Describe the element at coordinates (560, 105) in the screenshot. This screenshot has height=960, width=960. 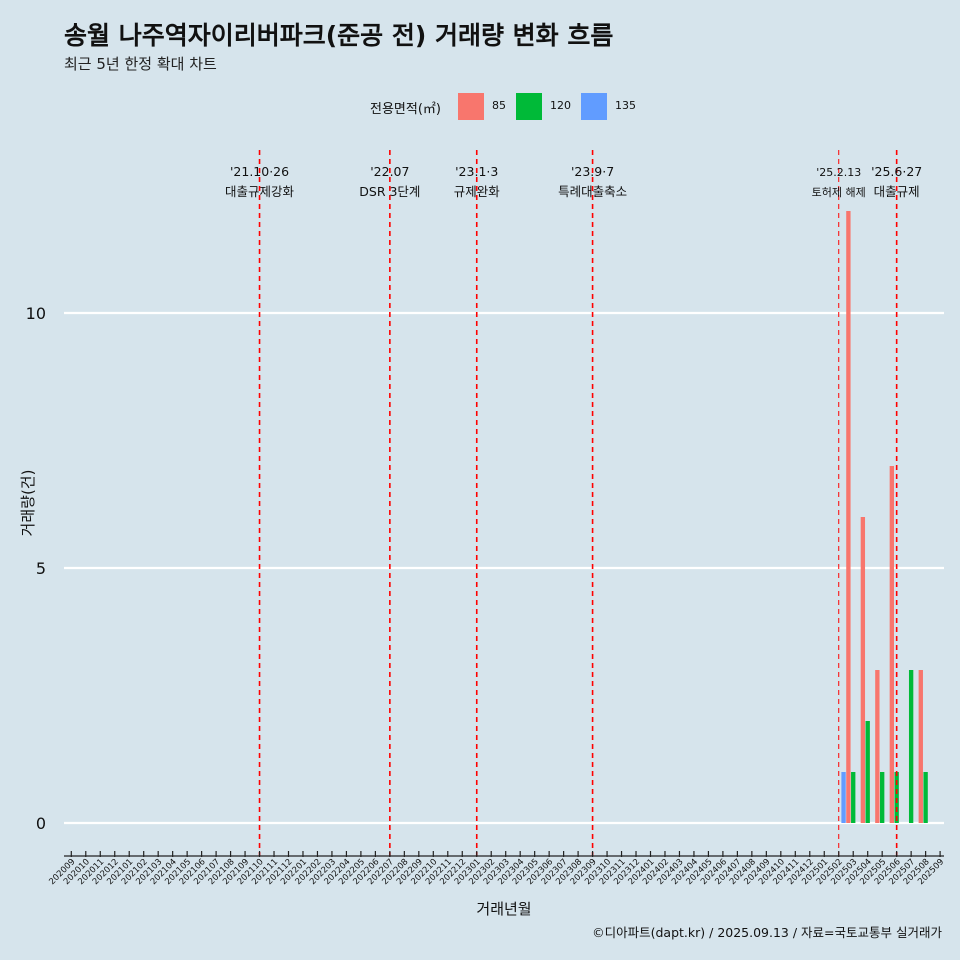
I see `legend-label-120: 120` at that location.